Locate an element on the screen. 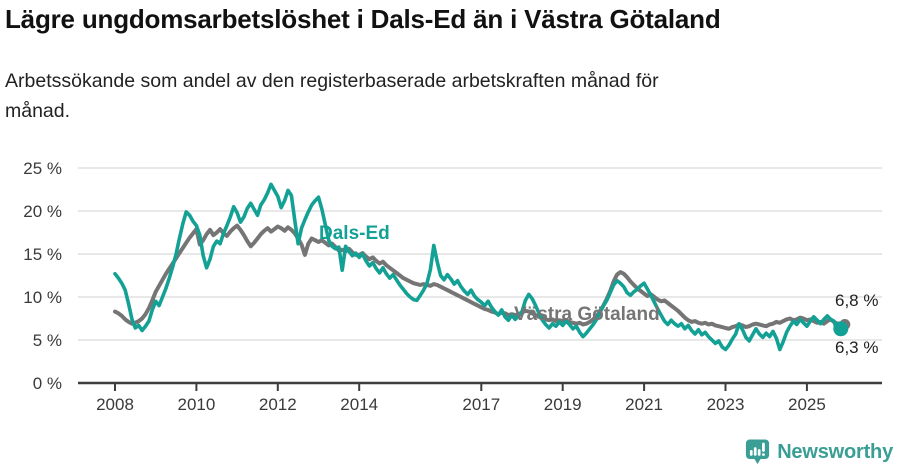 Image resolution: width=900 pixels, height=474 pixels. chart-subtitle-line2: månad. is located at coordinates (38, 111).